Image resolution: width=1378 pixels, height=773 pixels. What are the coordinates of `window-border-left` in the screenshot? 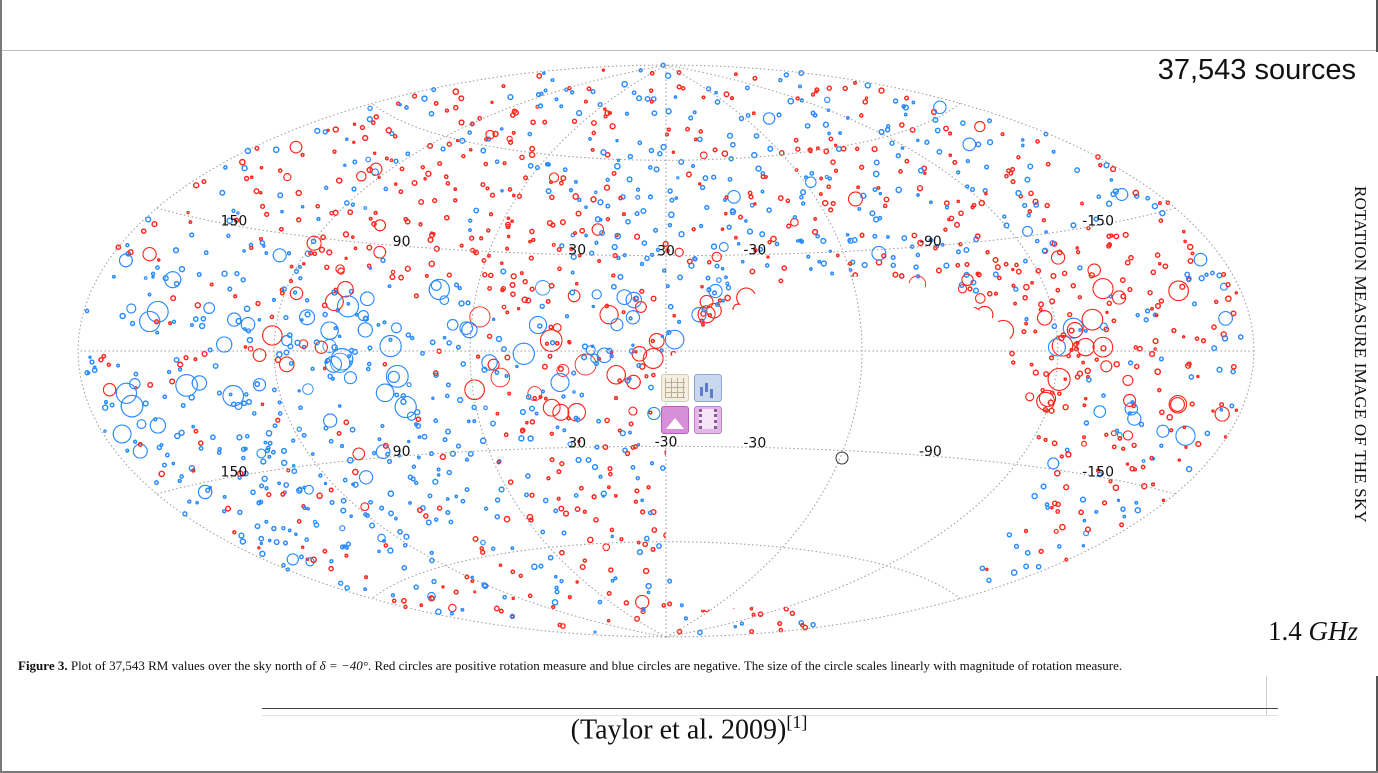 It's located at (1, 386).